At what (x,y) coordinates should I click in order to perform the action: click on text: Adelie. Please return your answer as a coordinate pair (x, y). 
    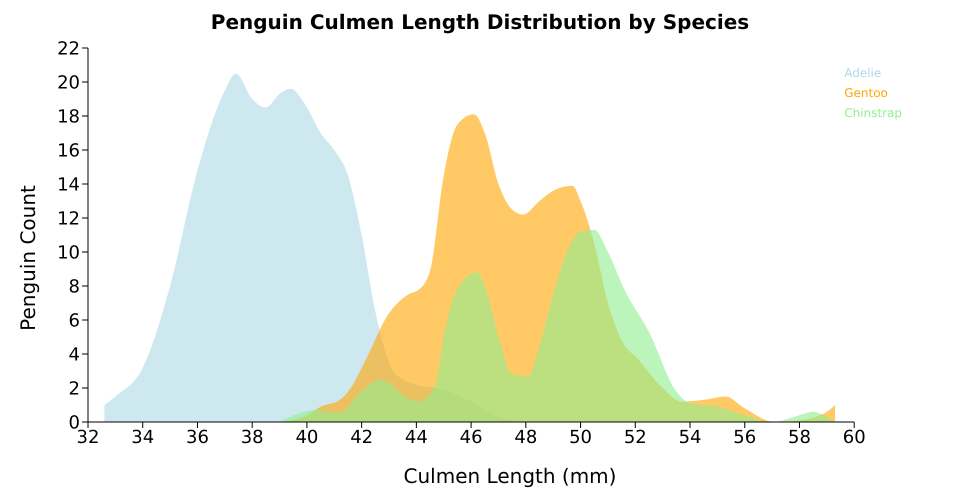
    Looking at the image, I should click on (863, 73).